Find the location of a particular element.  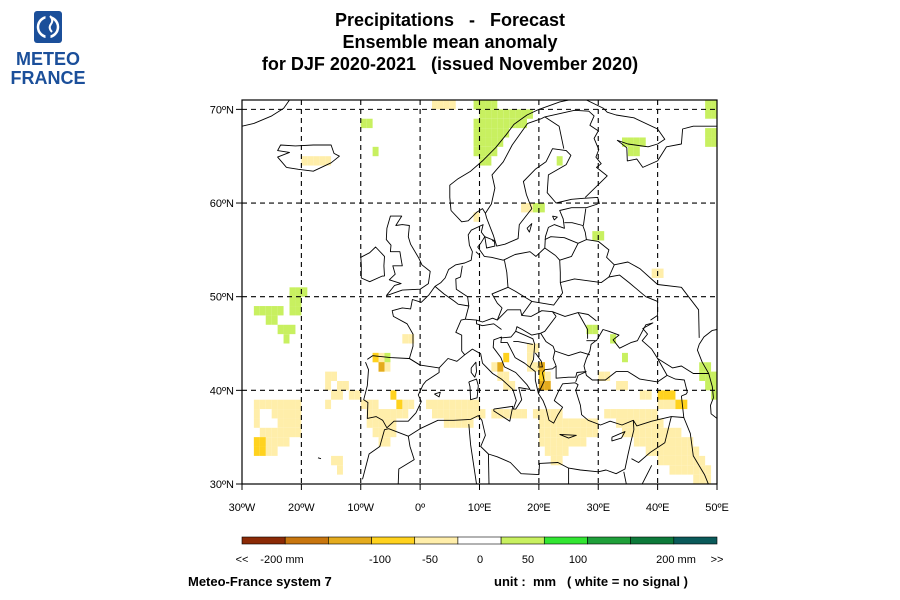

meteo-france-emblem-icon is located at coordinates (48, 27).